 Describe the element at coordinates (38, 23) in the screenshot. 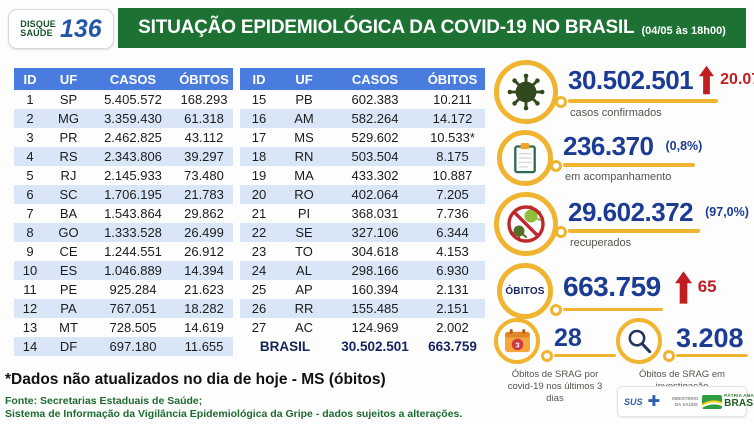

I see `logo-line1: DISQUE` at that location.